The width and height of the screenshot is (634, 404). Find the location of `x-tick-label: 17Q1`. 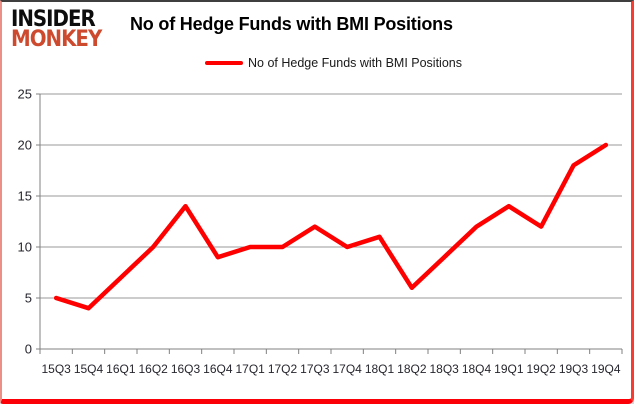

x-tick-label: 17Q1 is located at coordinates (250, 369).